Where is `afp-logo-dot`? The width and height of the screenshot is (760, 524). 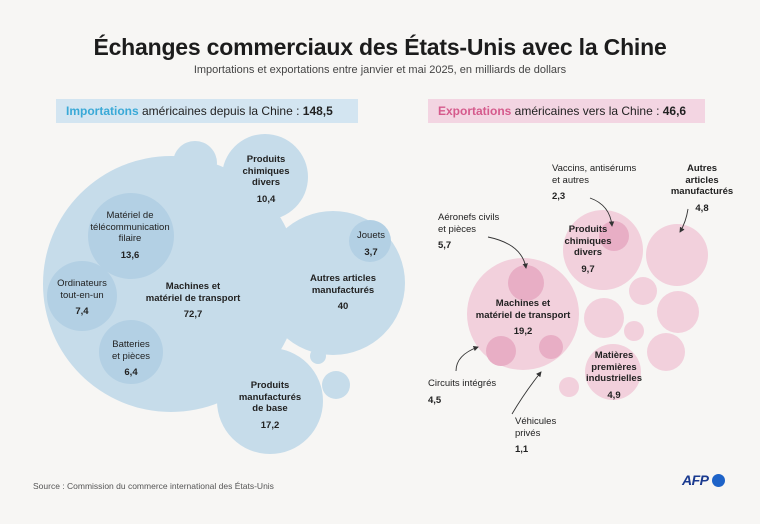 afp-logo-dot is located at coordinates (718, 480).